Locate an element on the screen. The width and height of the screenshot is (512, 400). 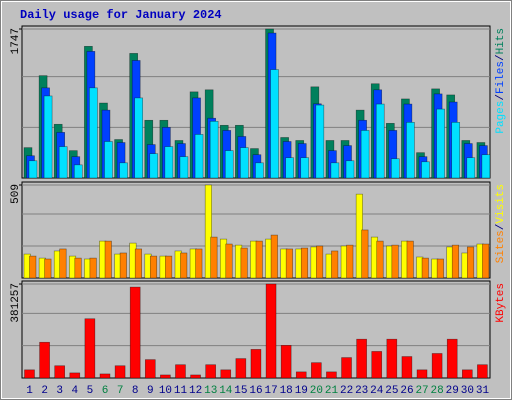
legend-entry: Sites is located at coordinates (501, 246).